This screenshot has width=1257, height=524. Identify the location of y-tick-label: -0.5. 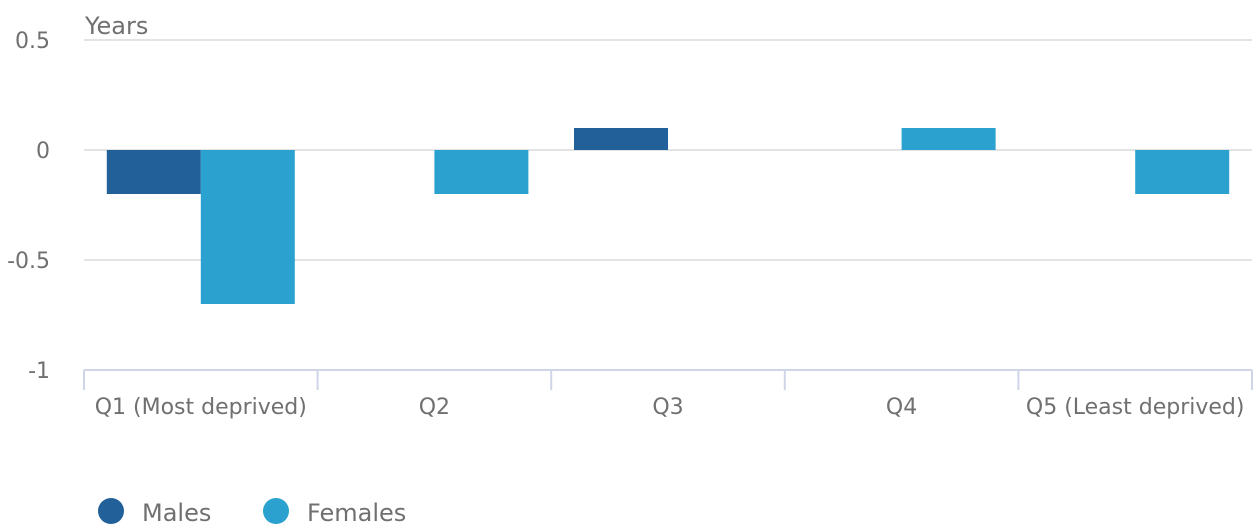
(28, 261).